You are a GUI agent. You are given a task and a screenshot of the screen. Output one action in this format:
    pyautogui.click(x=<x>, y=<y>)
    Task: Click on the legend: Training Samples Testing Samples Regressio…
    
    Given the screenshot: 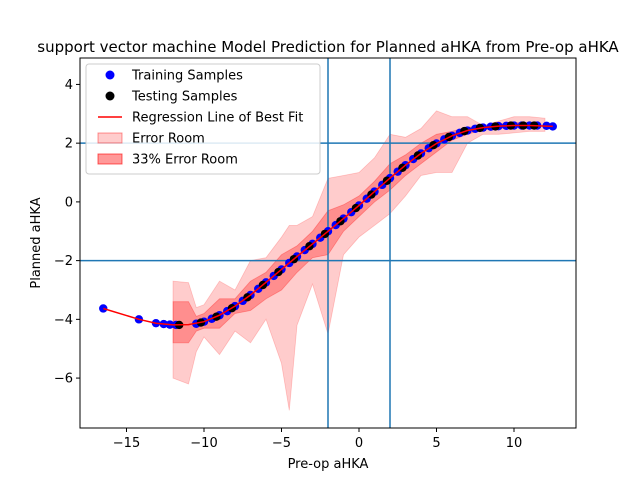 What is the action you would take?
    pyautogui.click(x=203, y=119)
    